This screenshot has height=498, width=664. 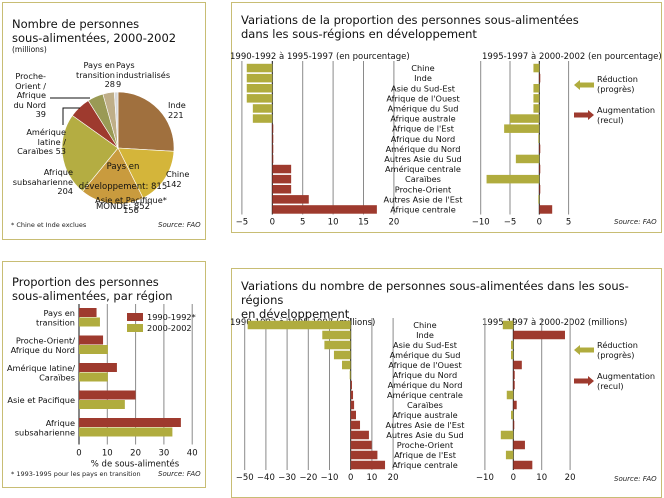 What do you see at coordinates (425, 465) in the screenshot?
I see `category-label: Afrique centrale` at bounding box center [425, 465].